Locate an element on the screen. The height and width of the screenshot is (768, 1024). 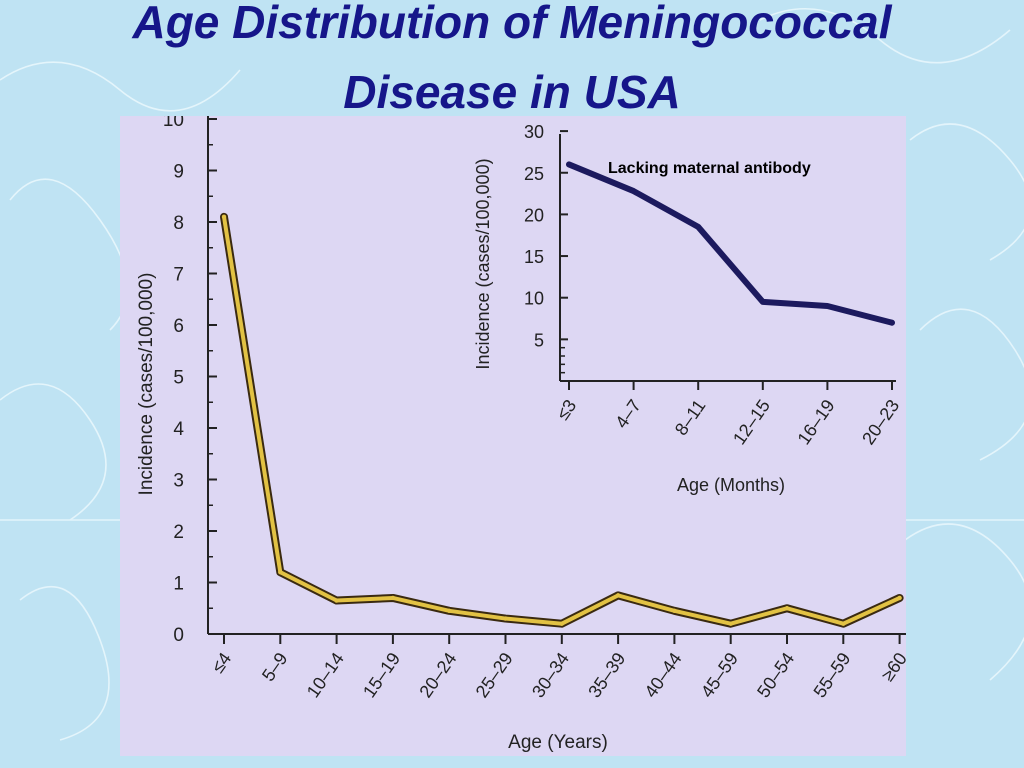
y-tick-label: 9 is located at coordinates (178, 172).